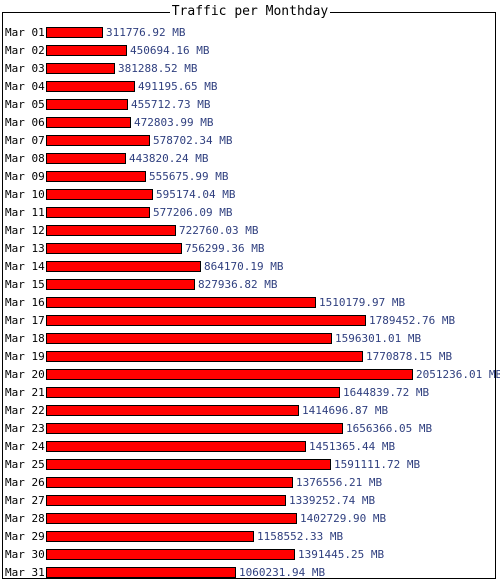 The width and height of the screenshot is (500, 583). Describe the element at coordinates (146, 32) in the screenshot. I see `value-label: 311776.92 MB` at that location.